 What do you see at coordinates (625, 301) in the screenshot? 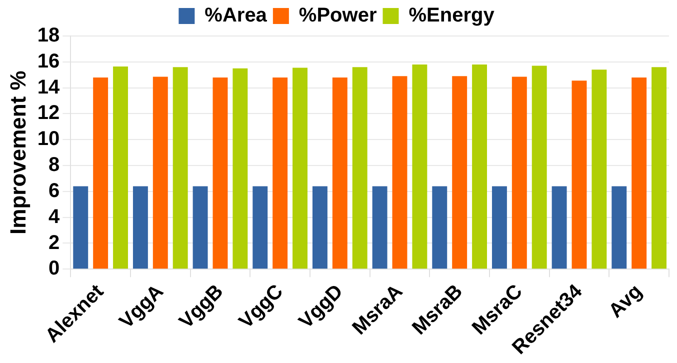
I see `x-tick-label: Avg` at bounding box center [625, 301].